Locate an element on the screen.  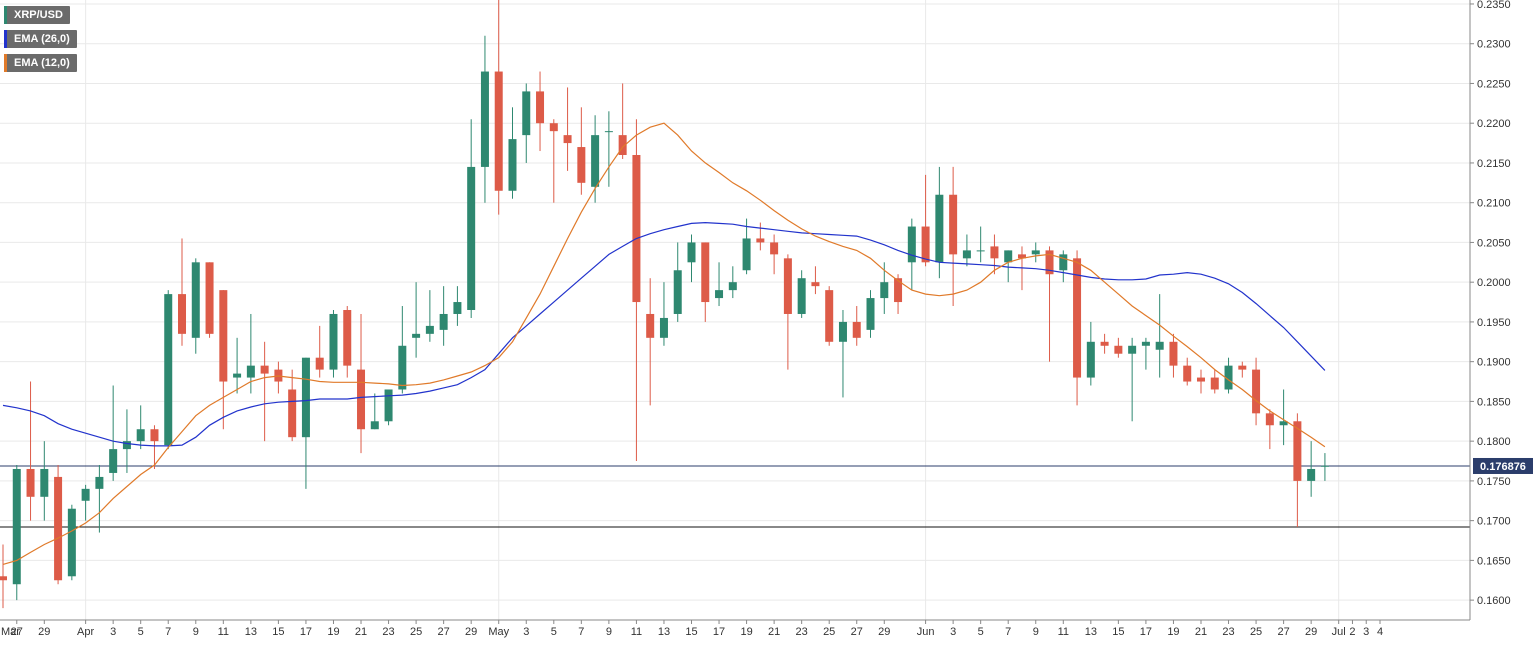
x-tick-label: 21 is located at coordinates (1201, 632).